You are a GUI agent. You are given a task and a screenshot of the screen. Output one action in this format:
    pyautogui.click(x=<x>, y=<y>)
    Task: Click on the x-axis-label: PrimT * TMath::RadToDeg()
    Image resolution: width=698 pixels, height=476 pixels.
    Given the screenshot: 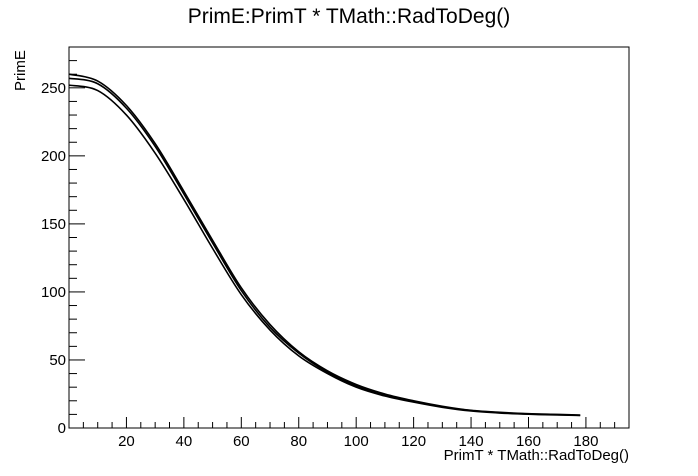 What is the action you would take?
    pyautogui.click(x=536, y=455)
    